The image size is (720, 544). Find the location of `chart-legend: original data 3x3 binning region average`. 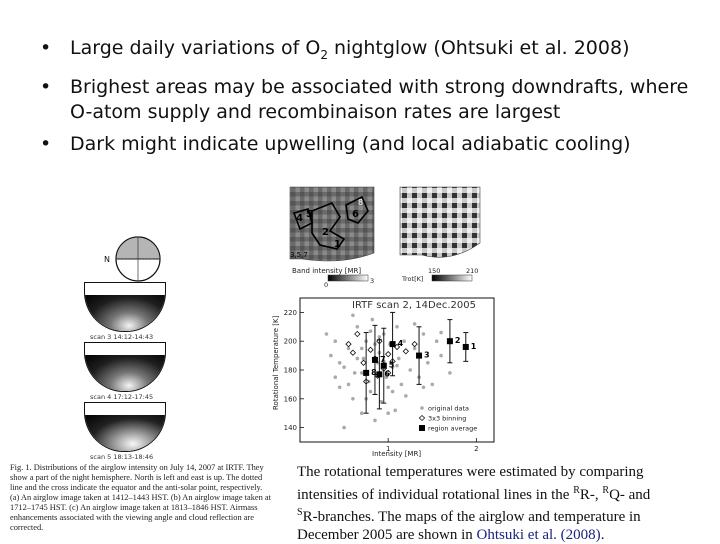

chart-legend: original data 3x3 binning region average is located at coordinates (447, 419).